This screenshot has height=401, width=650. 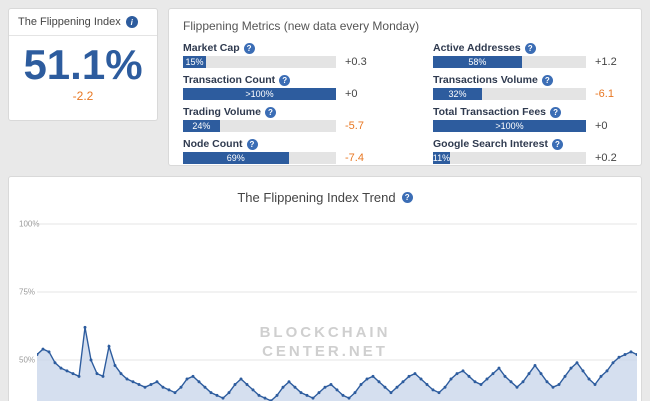 I want to click on index-card-header: The Flippening Index i, so click(x=83, y=22).